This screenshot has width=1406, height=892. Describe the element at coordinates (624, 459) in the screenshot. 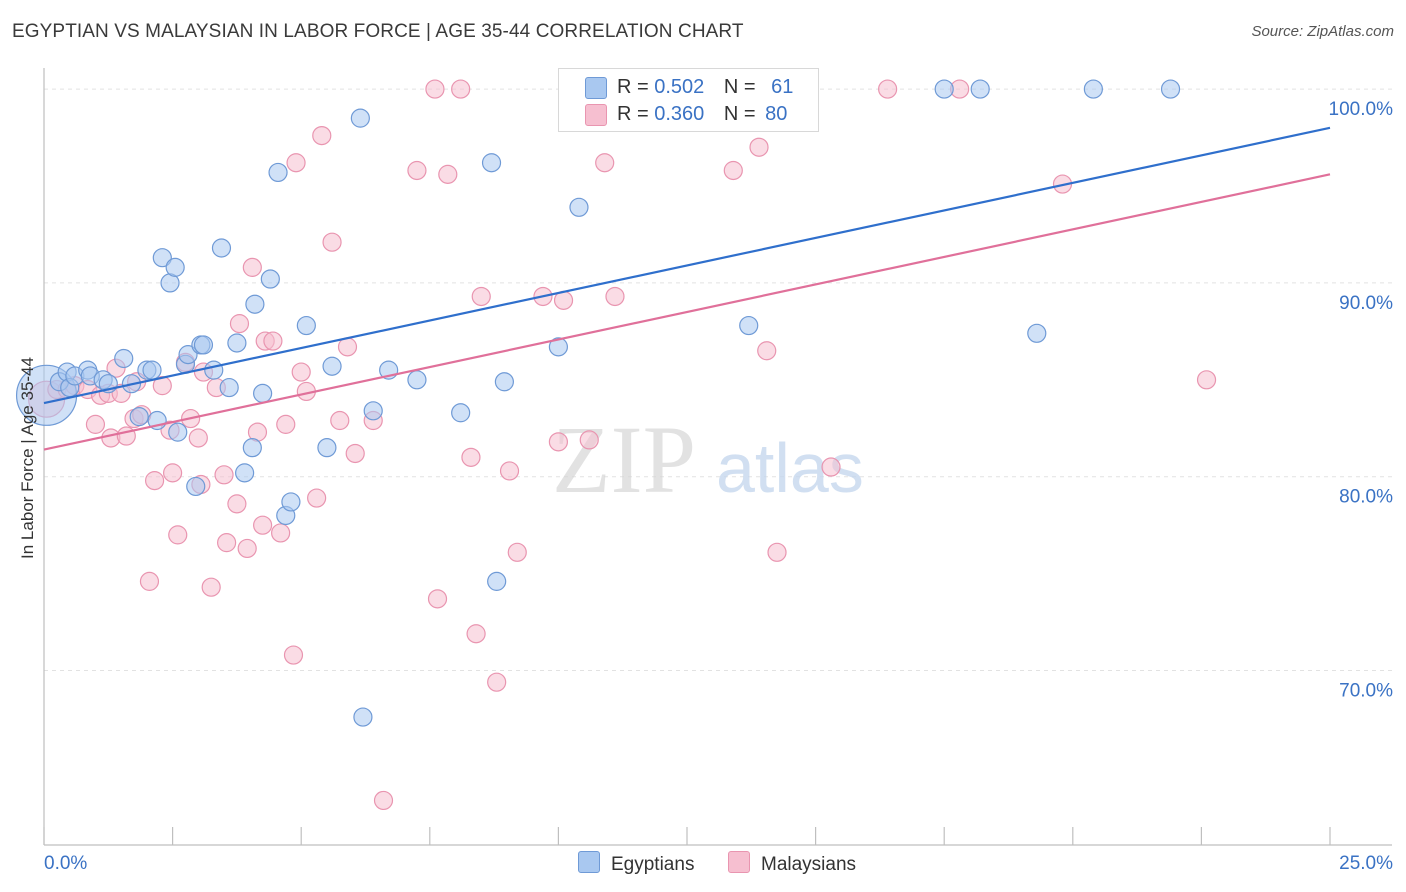

I see `watermark-zip: ZIP` at that location.